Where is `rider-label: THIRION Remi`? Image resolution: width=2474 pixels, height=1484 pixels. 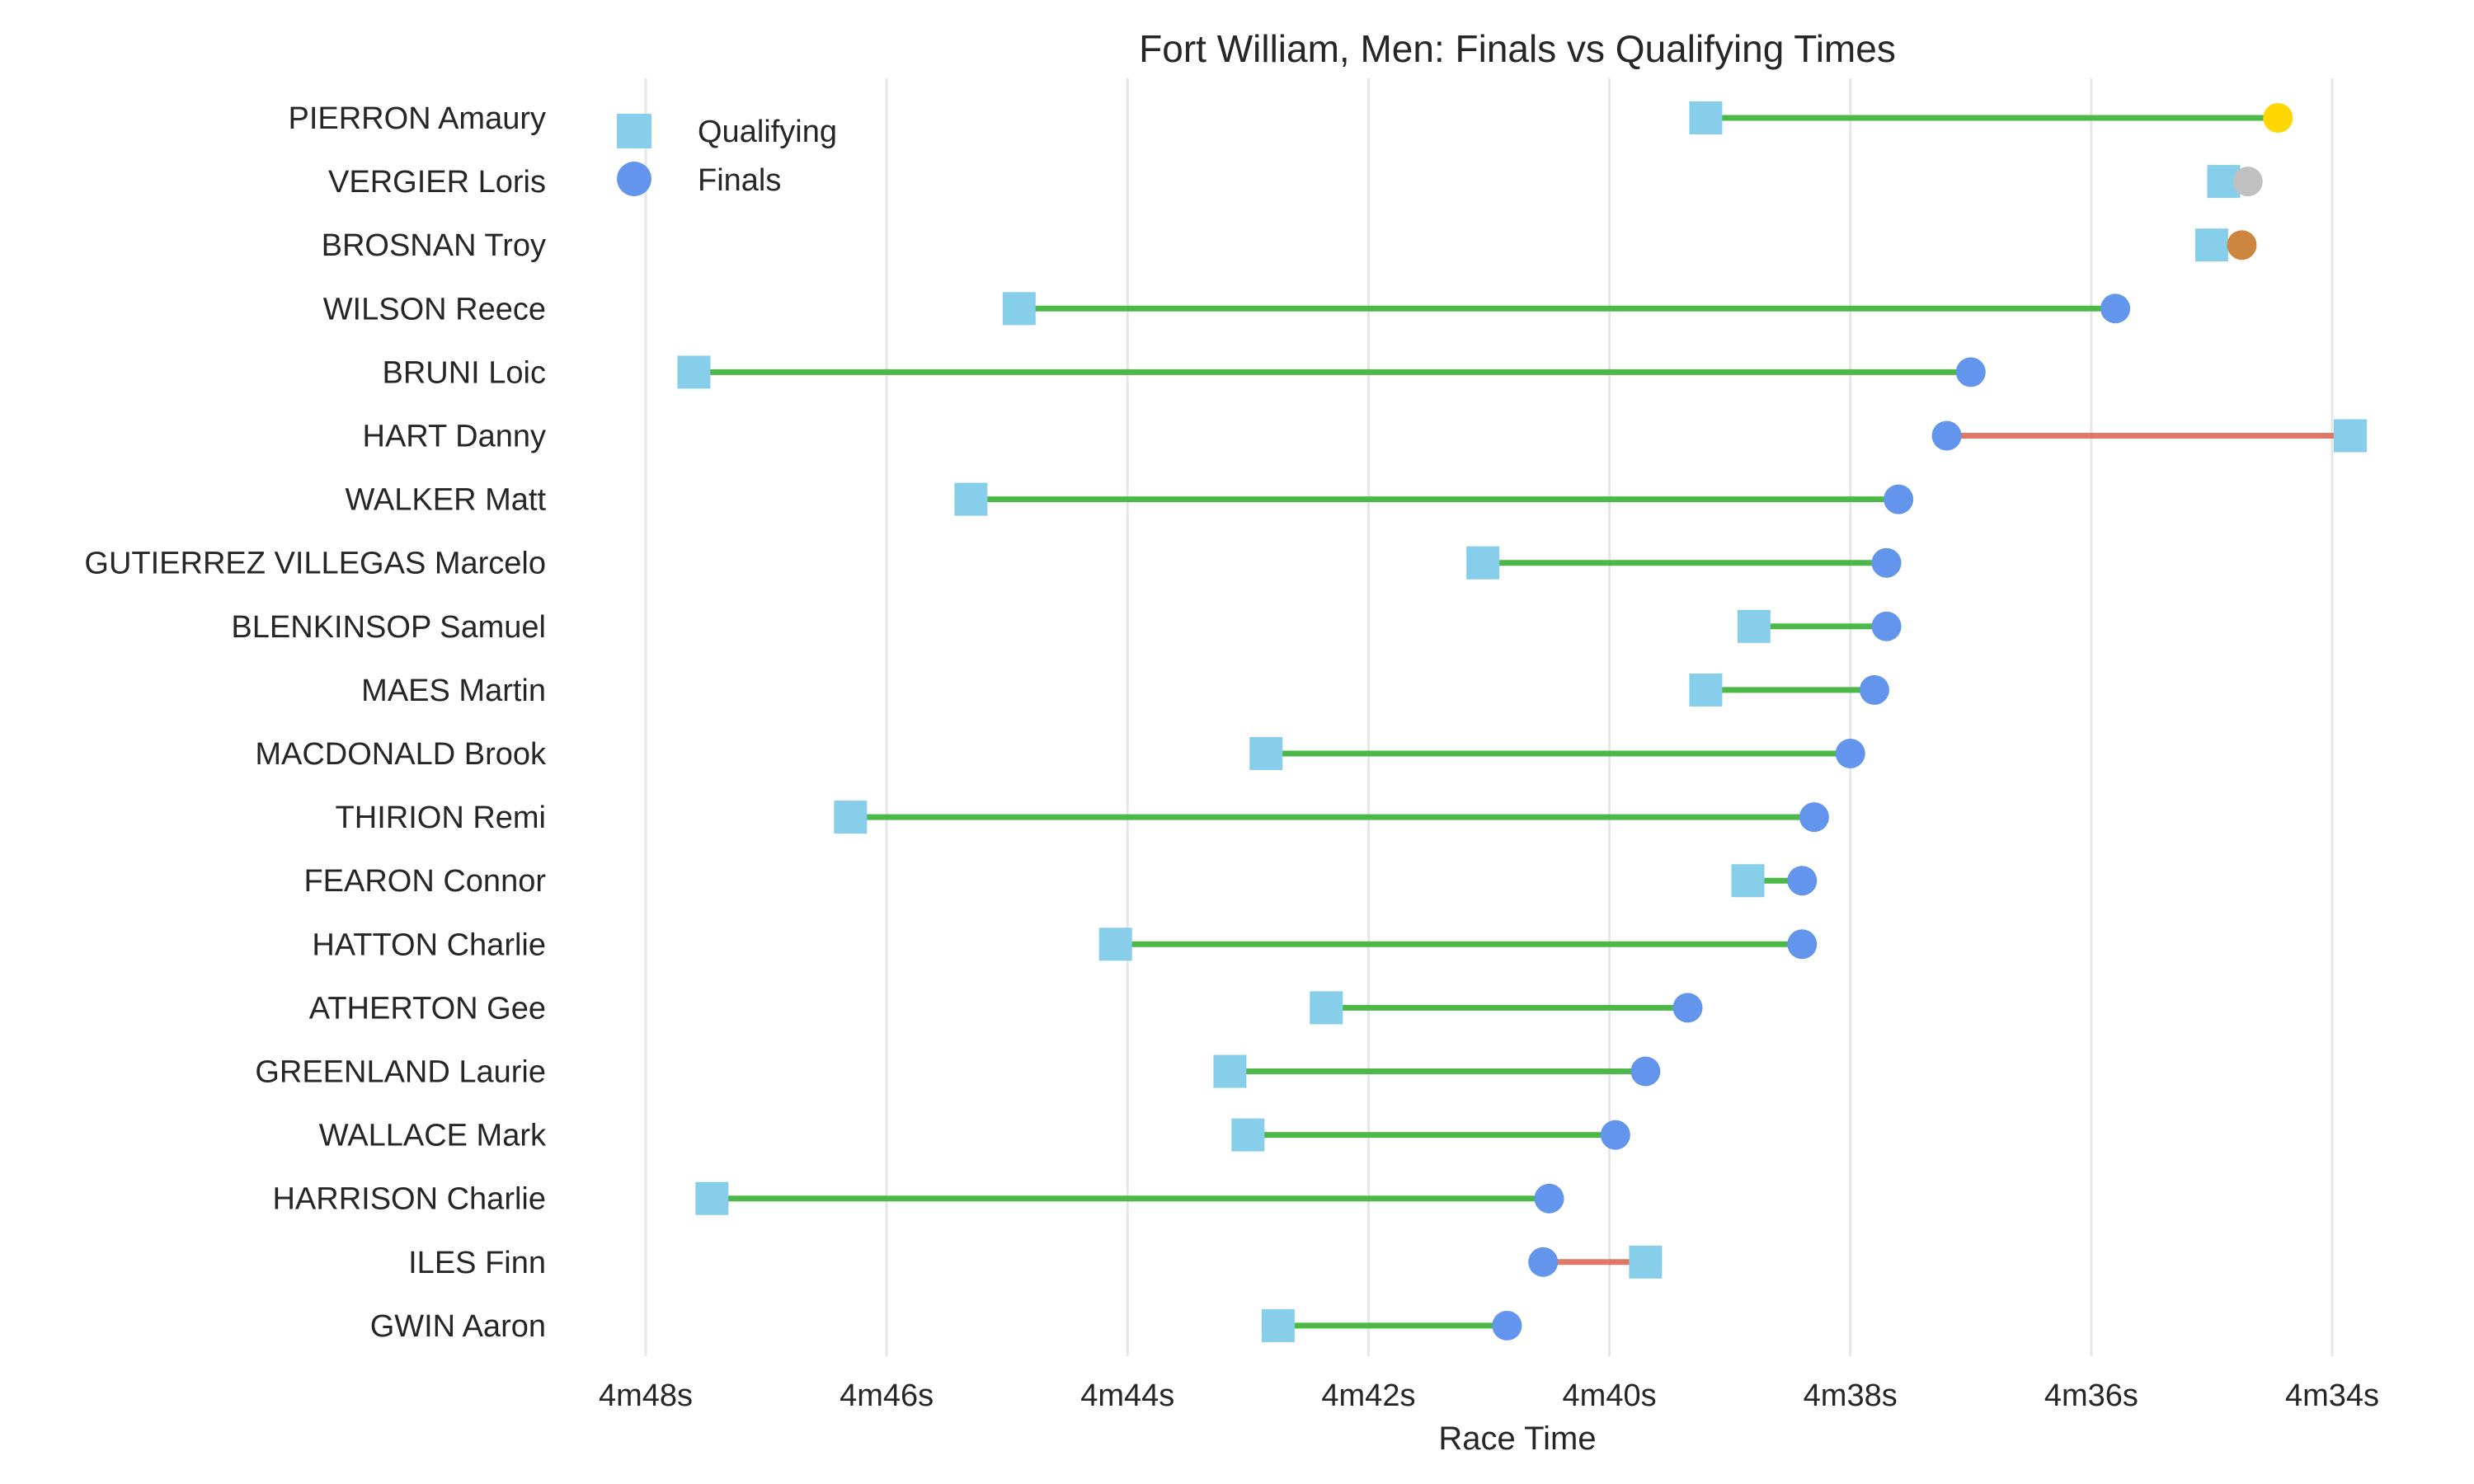
rider-label: THIRION Remi is located at coordinates (441, 818).